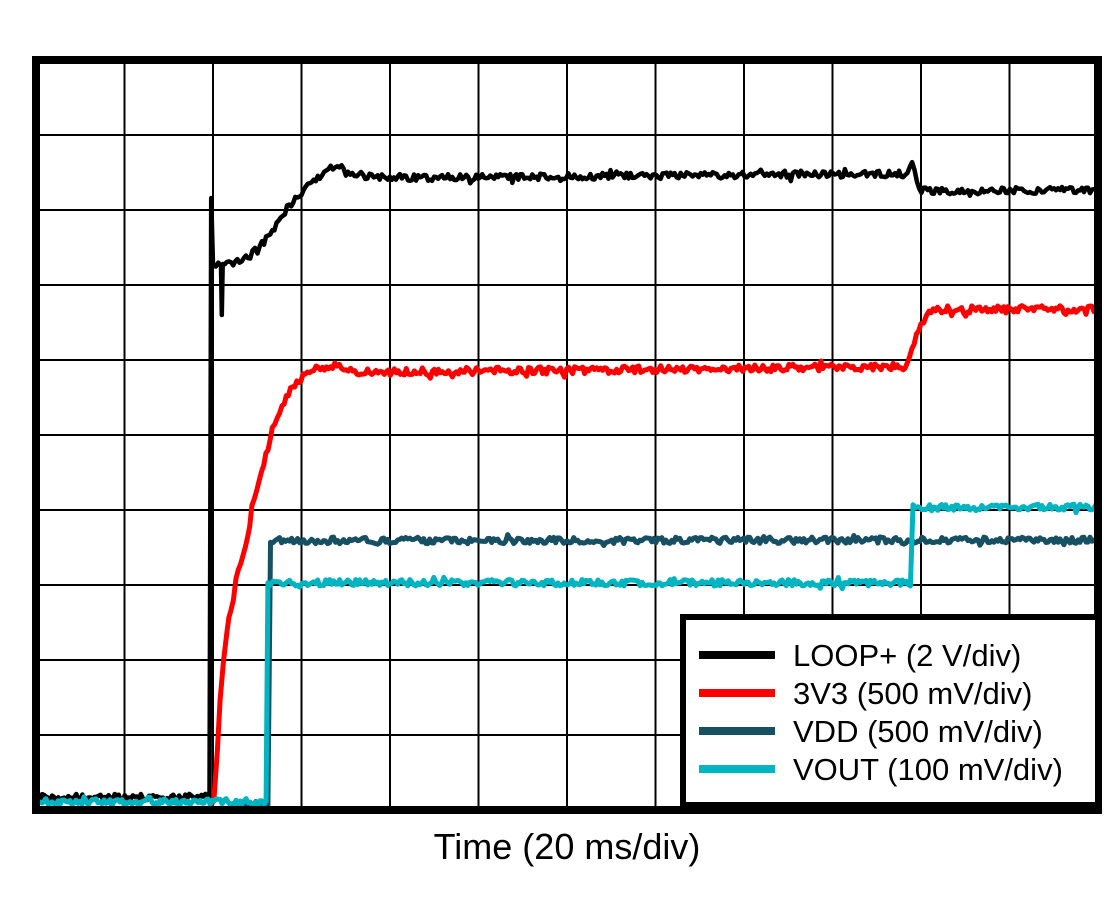 The image size is (1114, 897). I want to click on legend-item-loop: LOOP+ (2 V/div), so click(897, 655).